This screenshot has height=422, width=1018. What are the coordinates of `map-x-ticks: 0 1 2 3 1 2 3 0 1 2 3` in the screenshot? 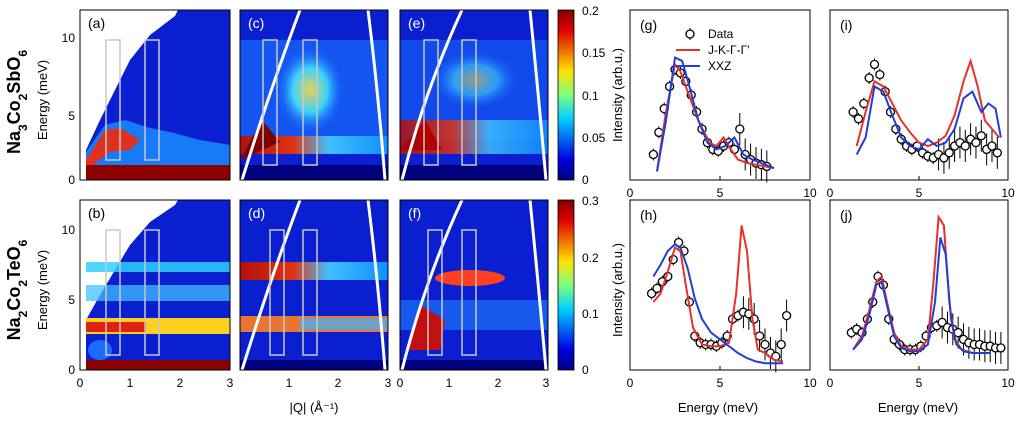 It's located at (313, 383).